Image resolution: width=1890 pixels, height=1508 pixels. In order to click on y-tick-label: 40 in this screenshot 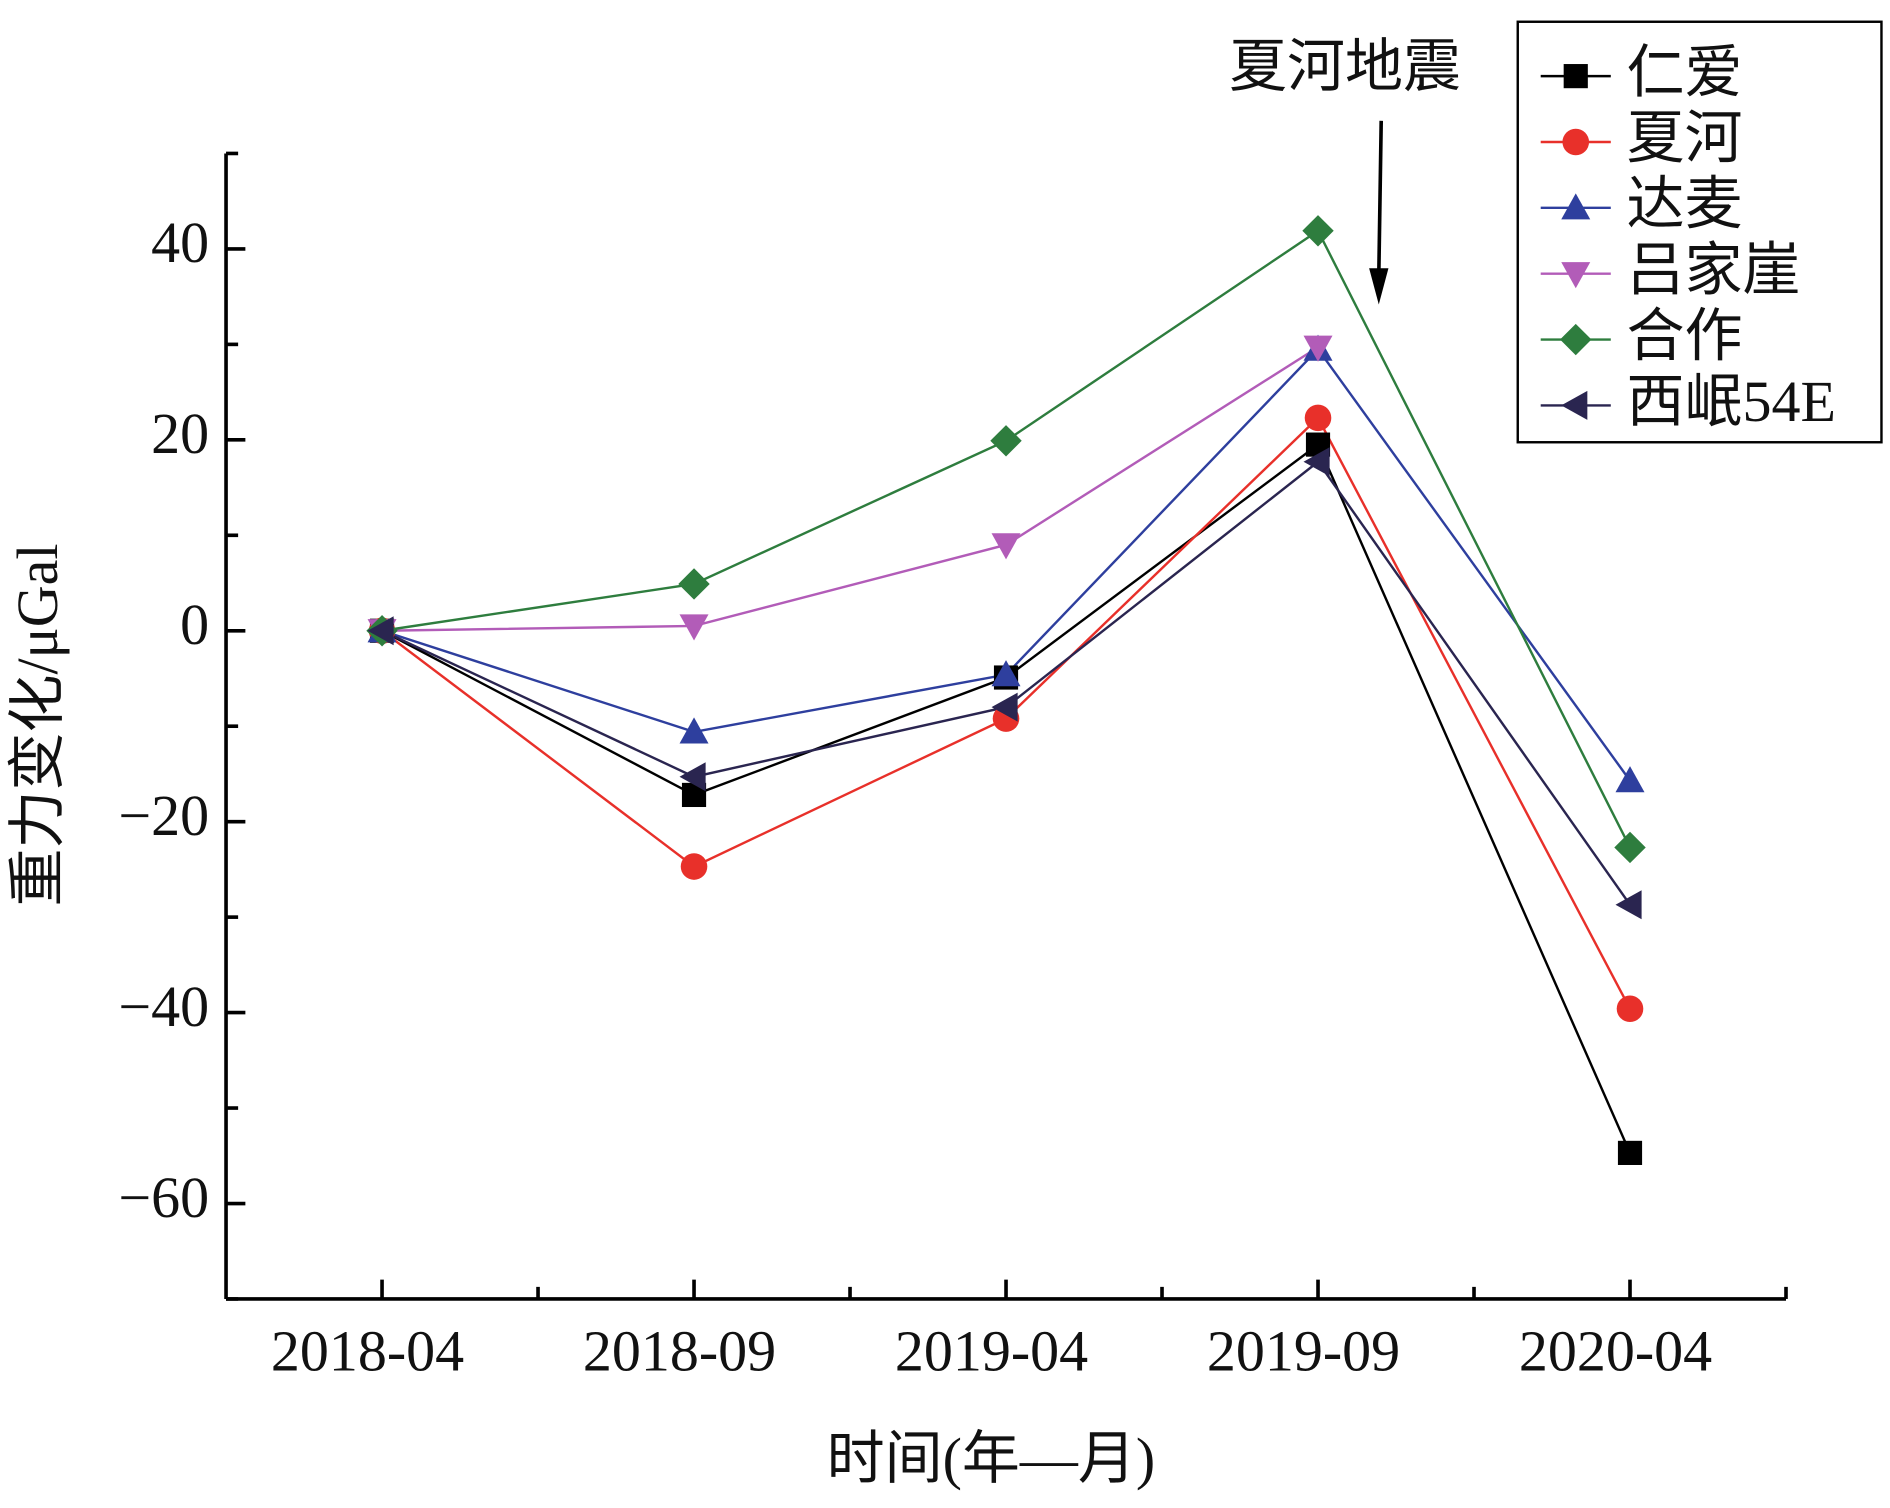, I will do `click(180, 242)`.